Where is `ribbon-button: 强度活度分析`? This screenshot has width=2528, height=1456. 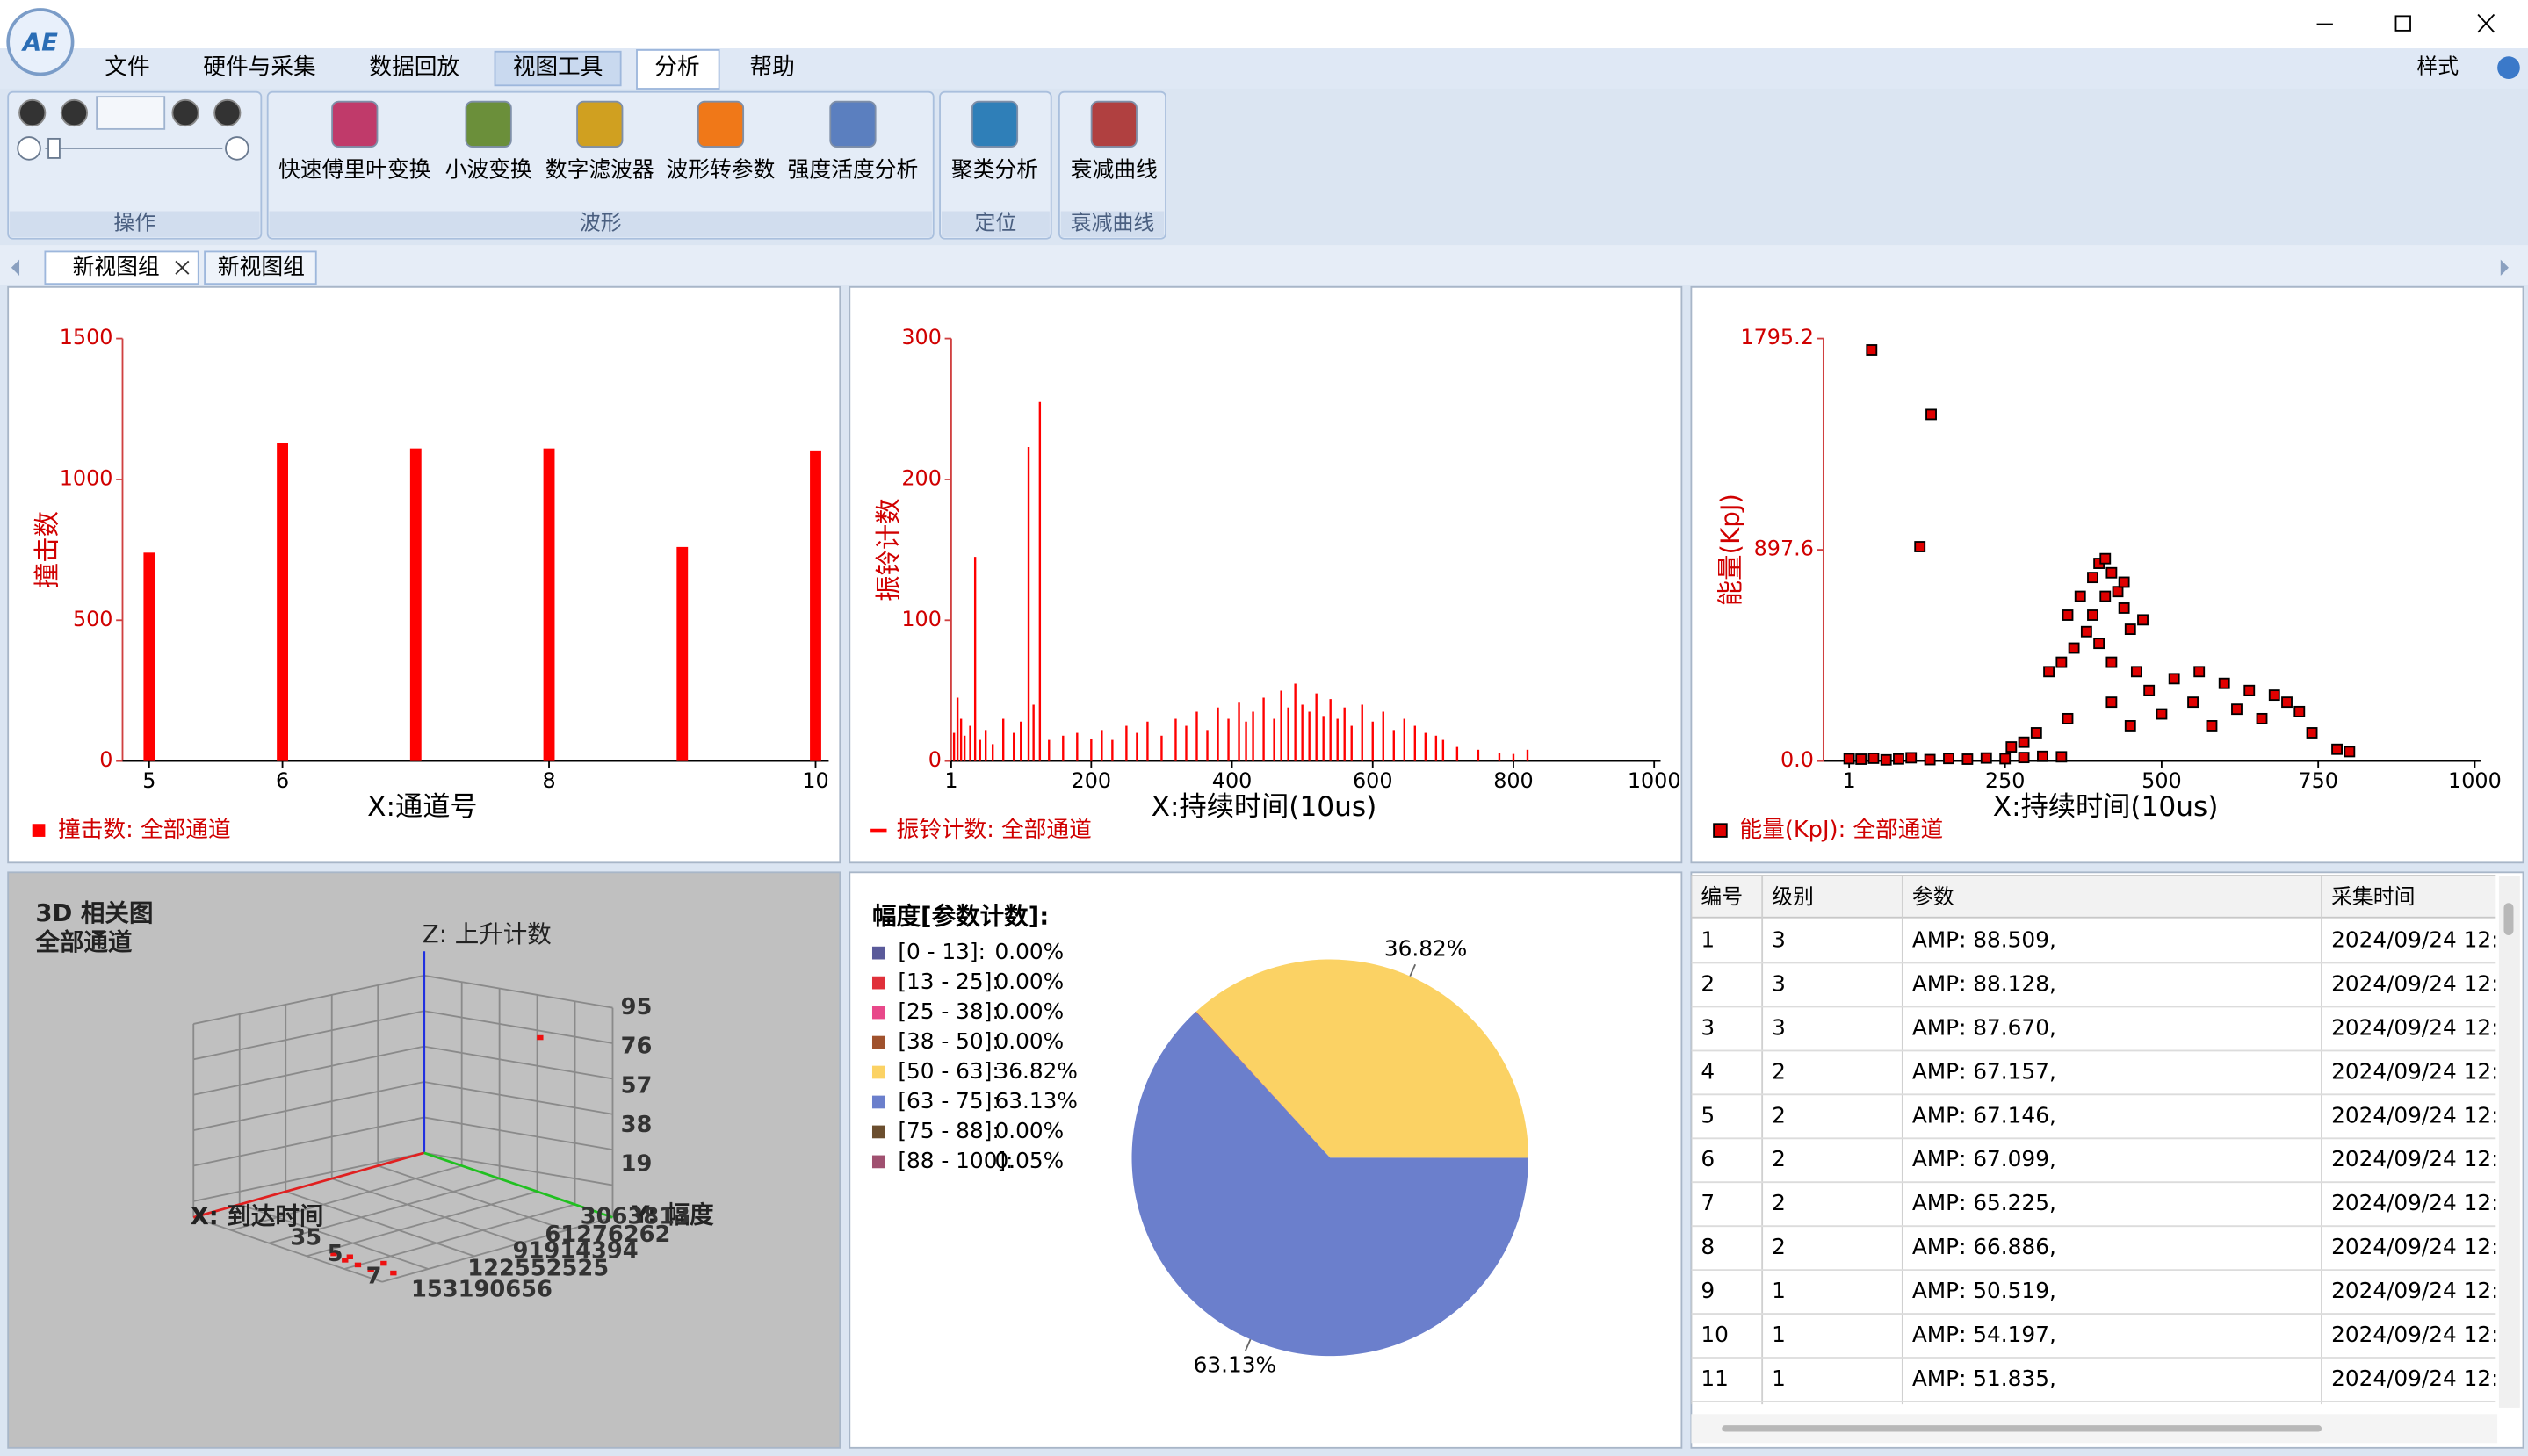
ribbon-button: 强度活度分析 is located at coordinates (853, 170).